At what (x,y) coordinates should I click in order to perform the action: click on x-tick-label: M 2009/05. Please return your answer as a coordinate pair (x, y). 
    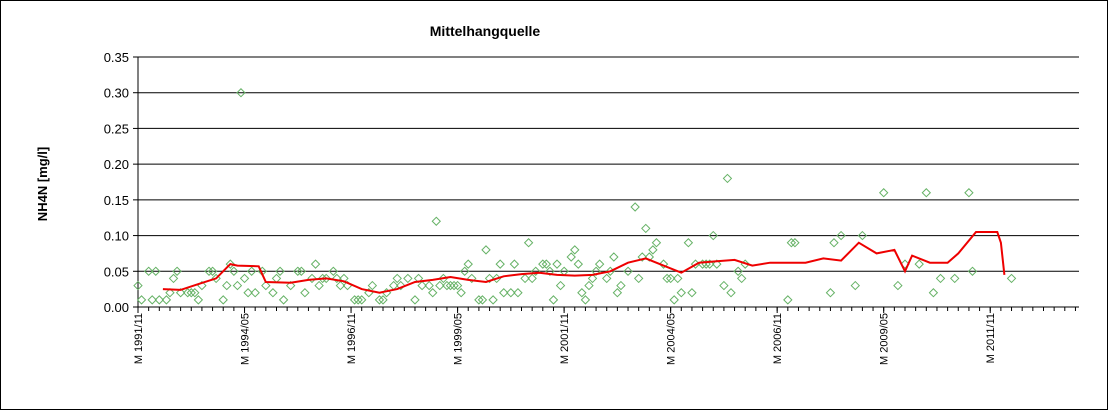
    Looking at the image, I should click on (885, 339).